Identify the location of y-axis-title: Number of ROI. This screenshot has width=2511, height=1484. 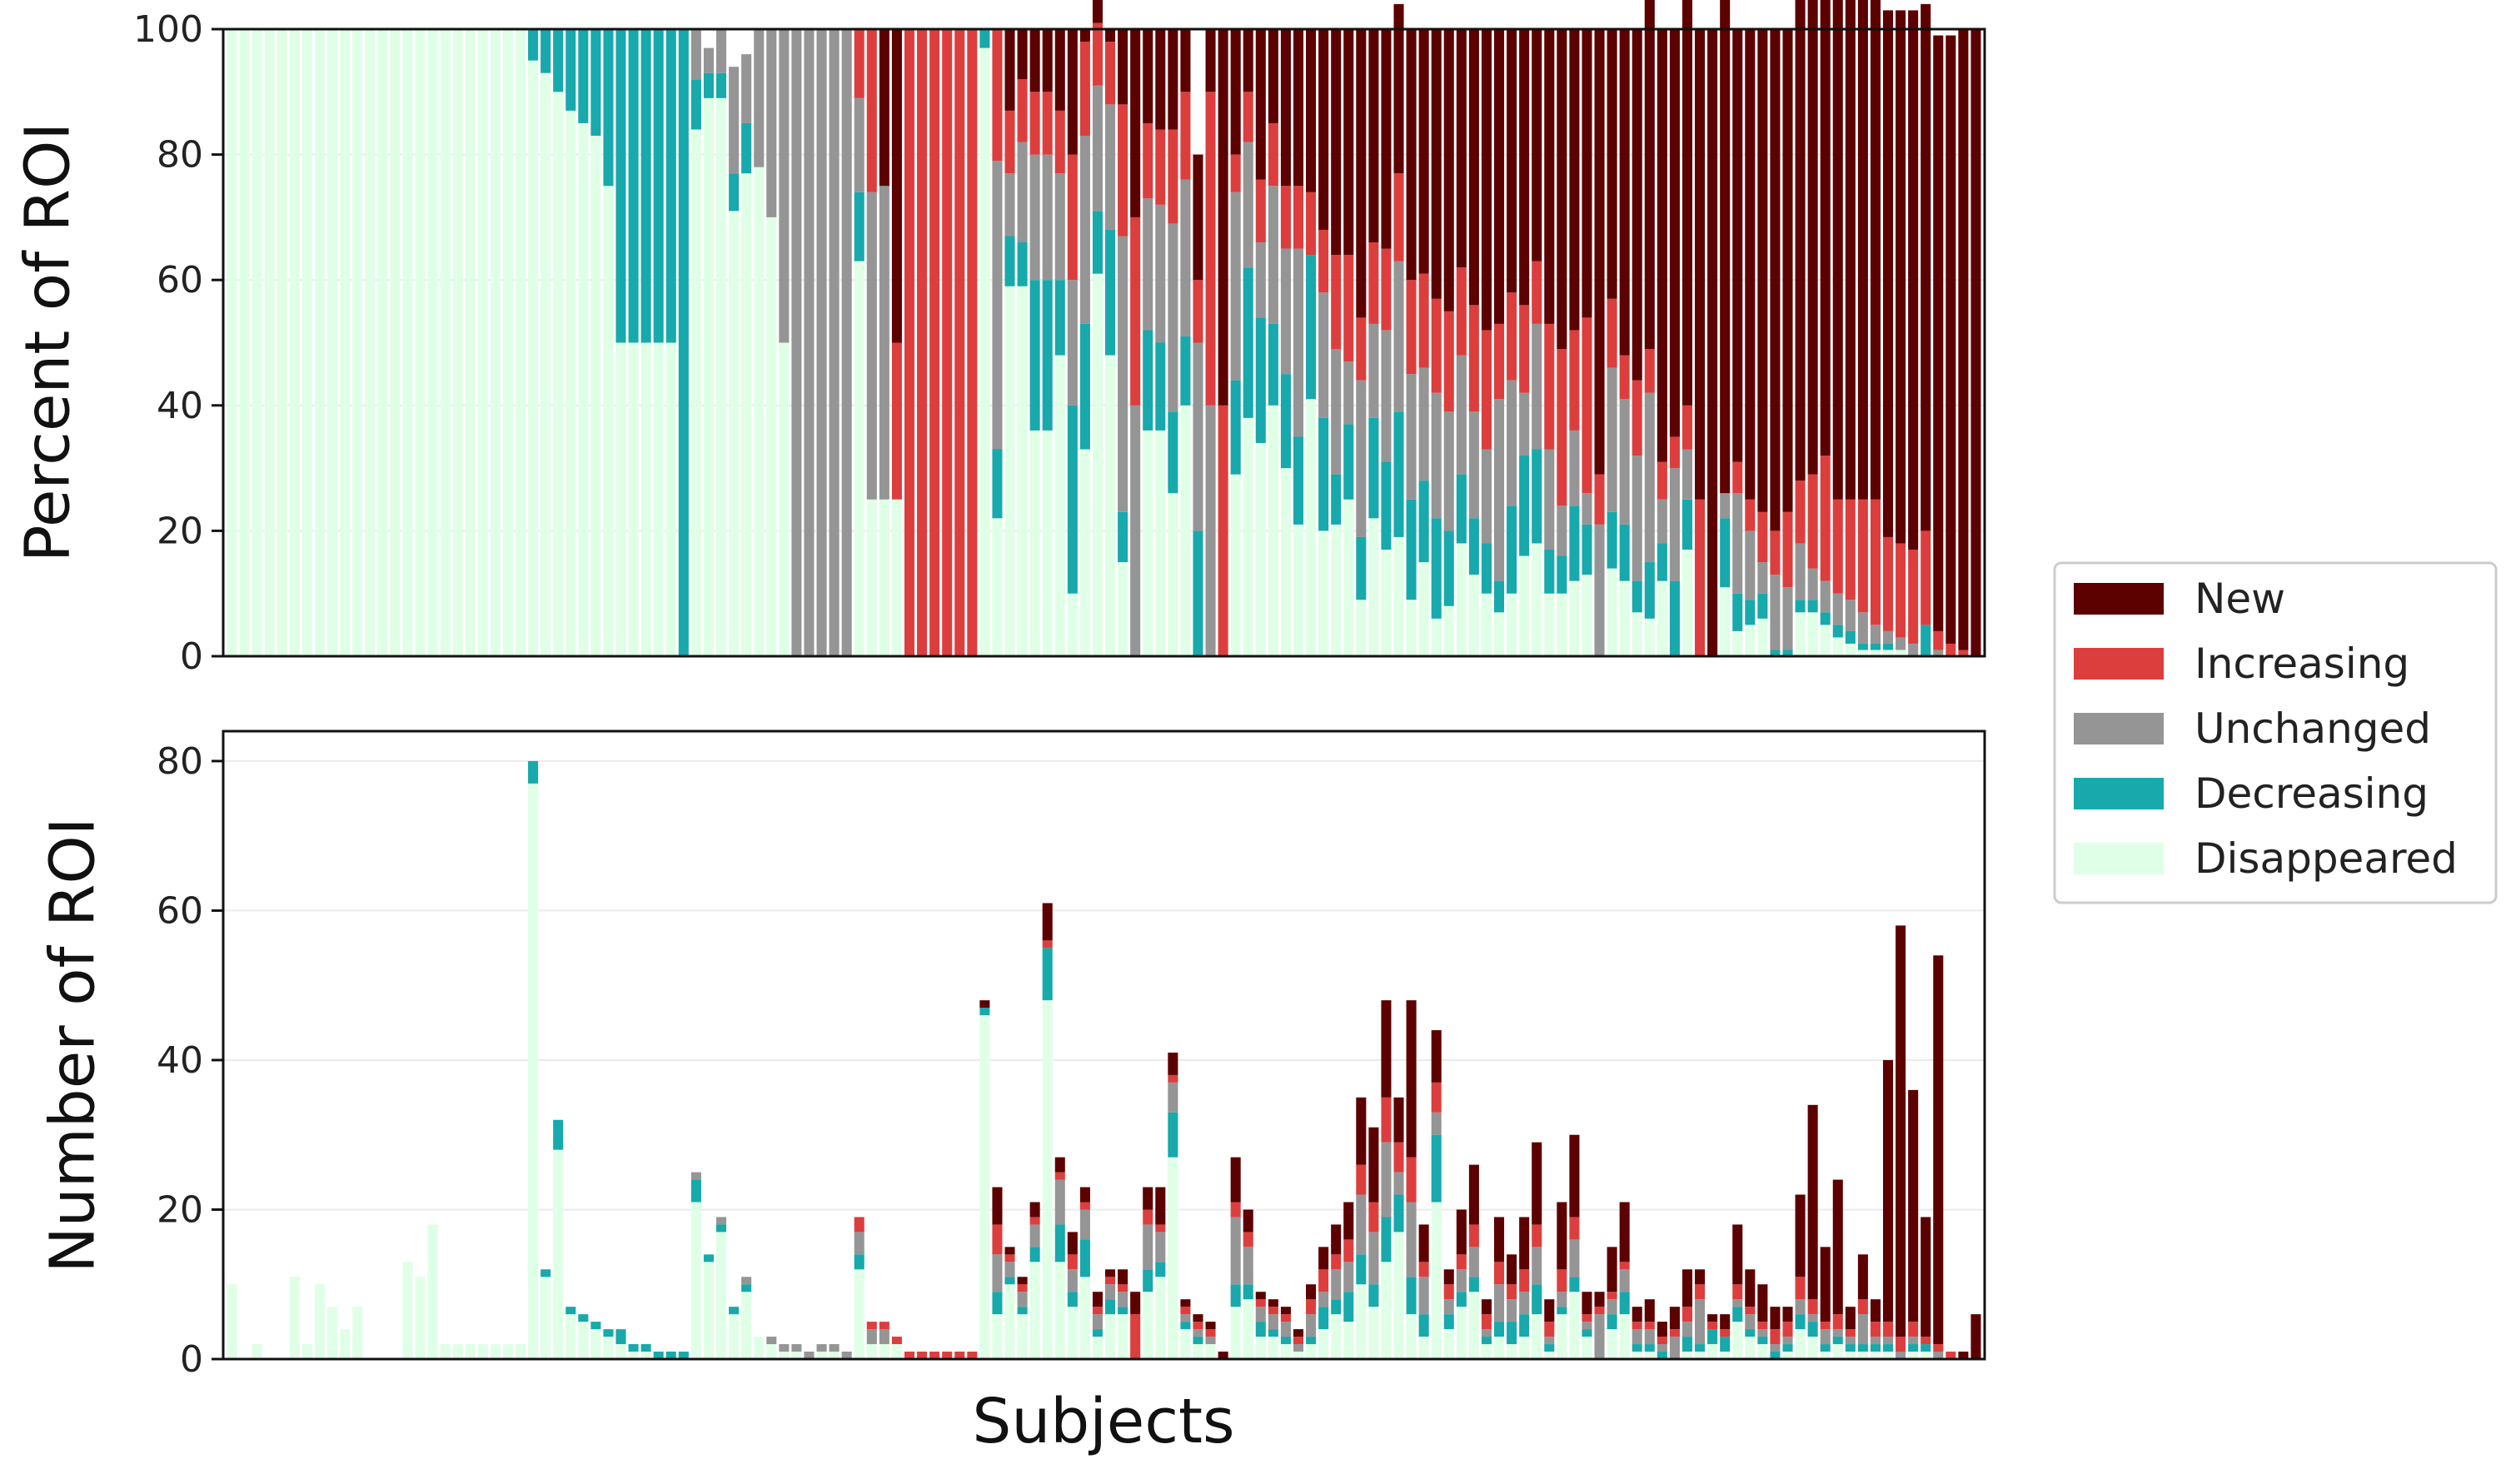
(73, 1044).